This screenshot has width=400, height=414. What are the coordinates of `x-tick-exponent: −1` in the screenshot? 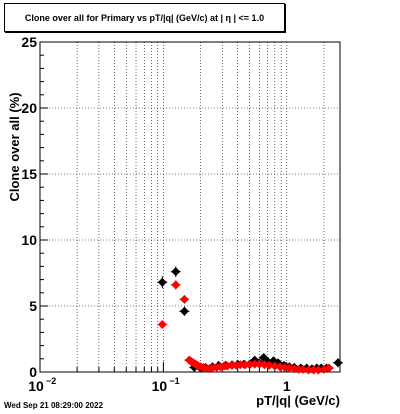 It's located at (174, 381).